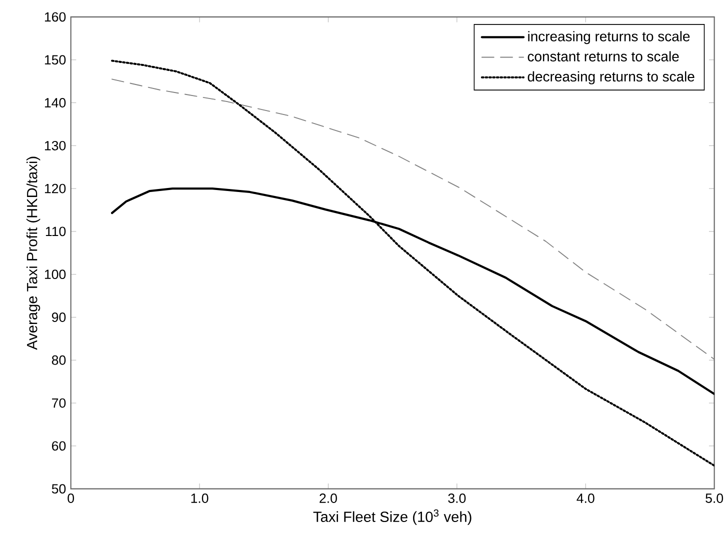 The image size is (728, 545). Describe the element at coordinates (55, 103) in the screenshot. I see `y-tick-label: 140` at that location.